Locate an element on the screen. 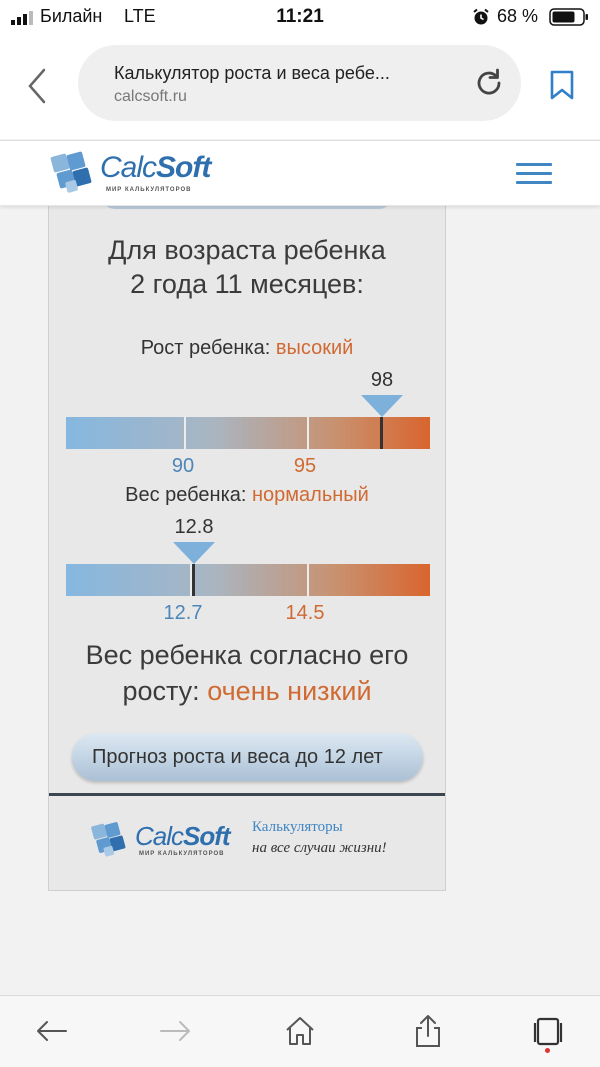 The width and height of the screenshot is (600, 1067). status-bar: Билайн LTE 11:21 68 % is located at coordinates (300, 17).